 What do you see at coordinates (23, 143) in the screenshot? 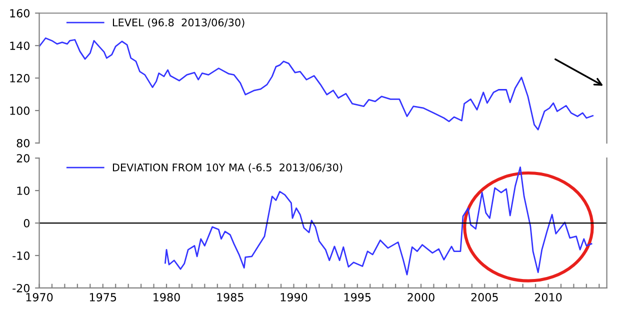
I see `y-tick-label: 80` at bounding box center [23, 143].